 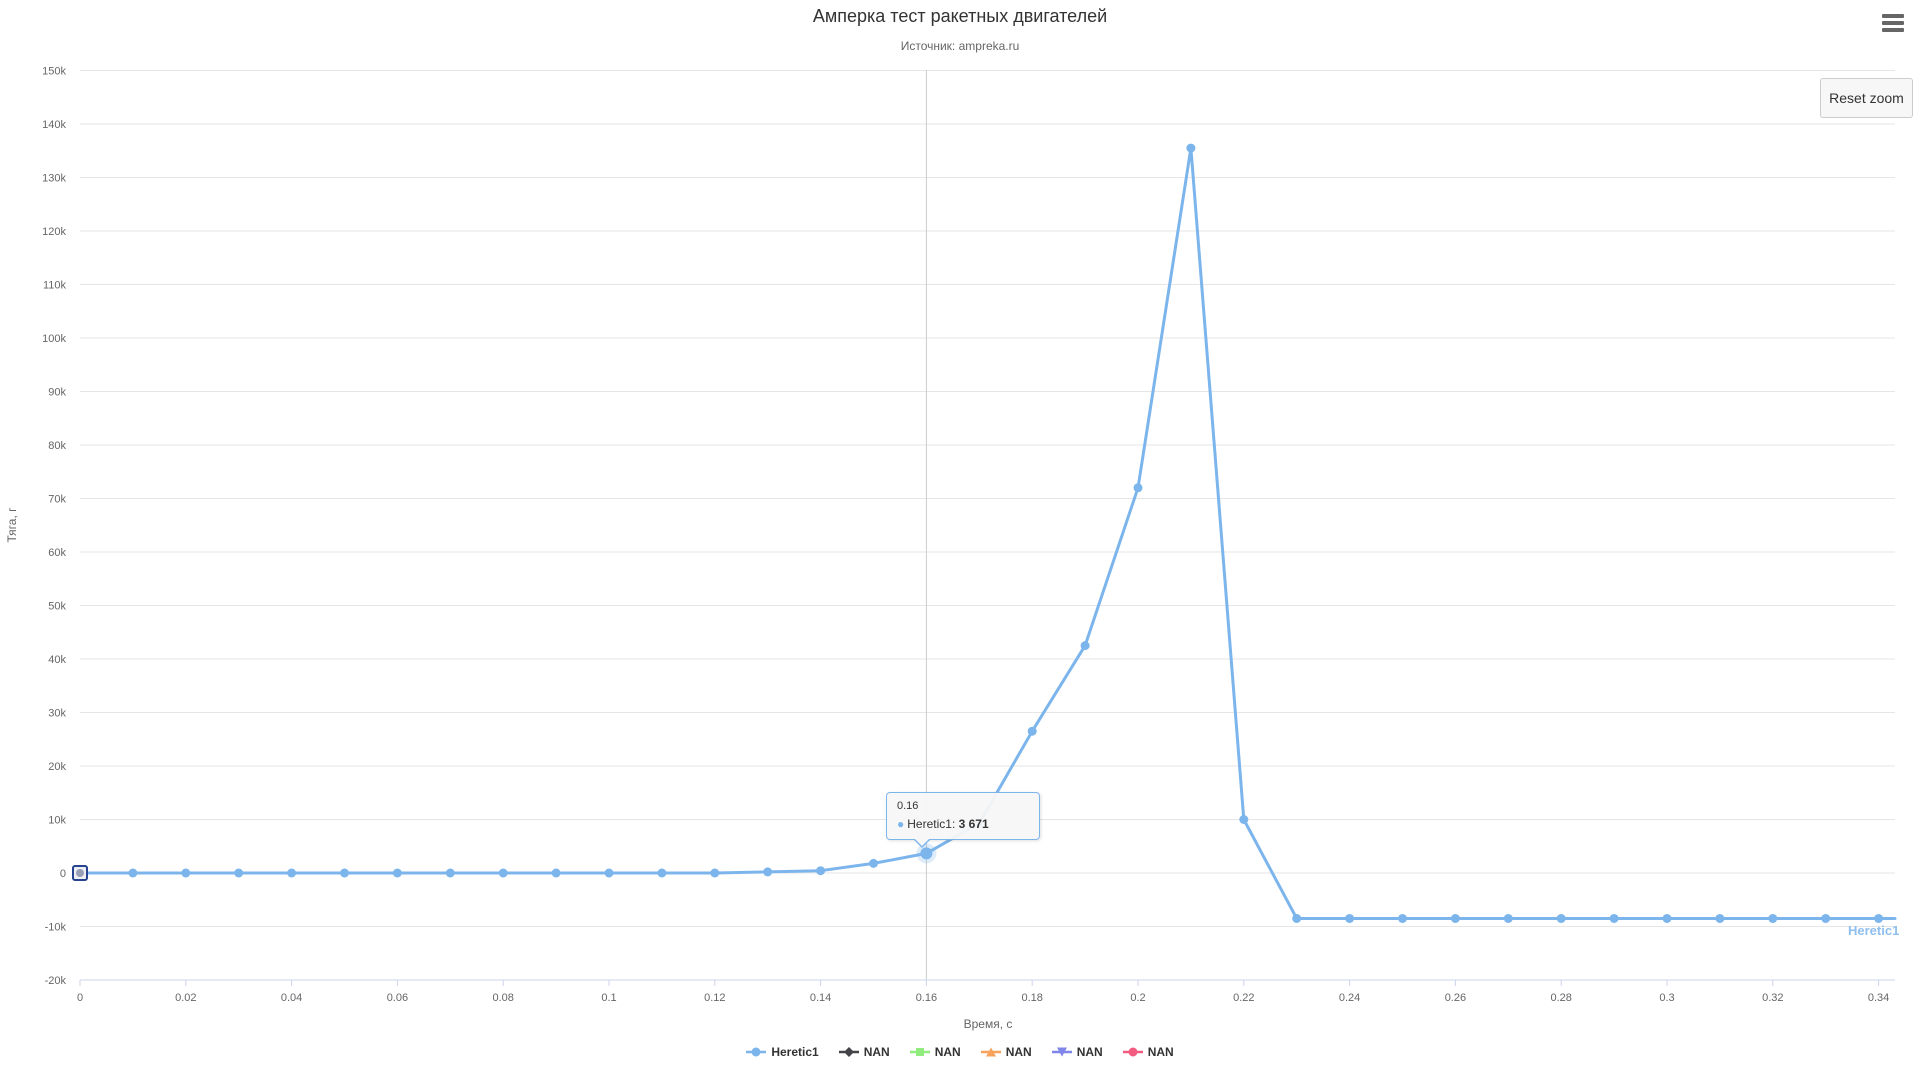 I want to click on x-axis-tick-label: 0.08, so click(x=502, y=998).